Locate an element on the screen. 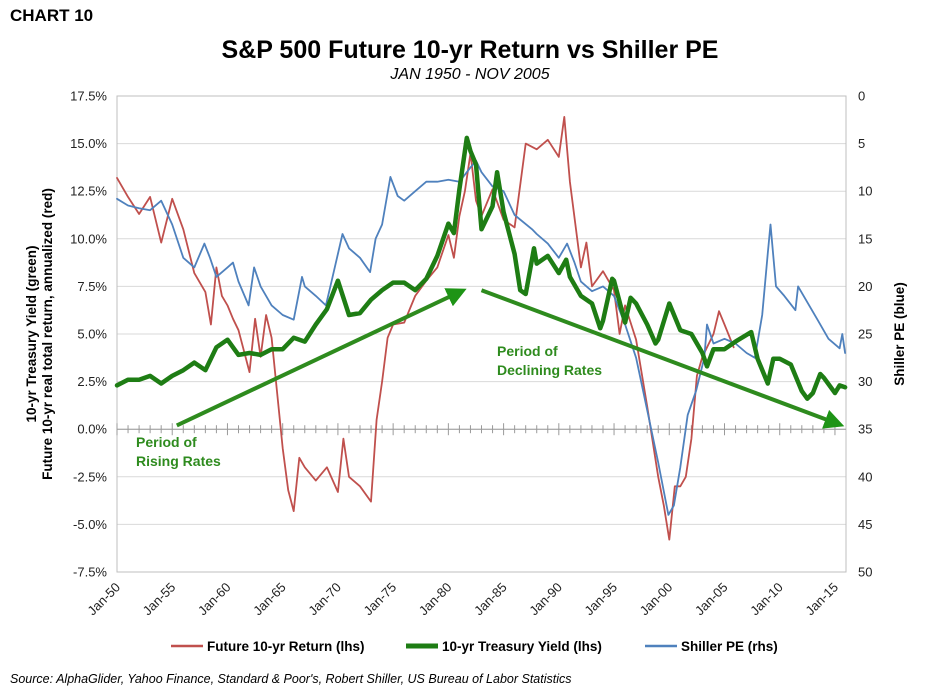  left-tick-label: -7.5% is located at coordinates (90, 572).